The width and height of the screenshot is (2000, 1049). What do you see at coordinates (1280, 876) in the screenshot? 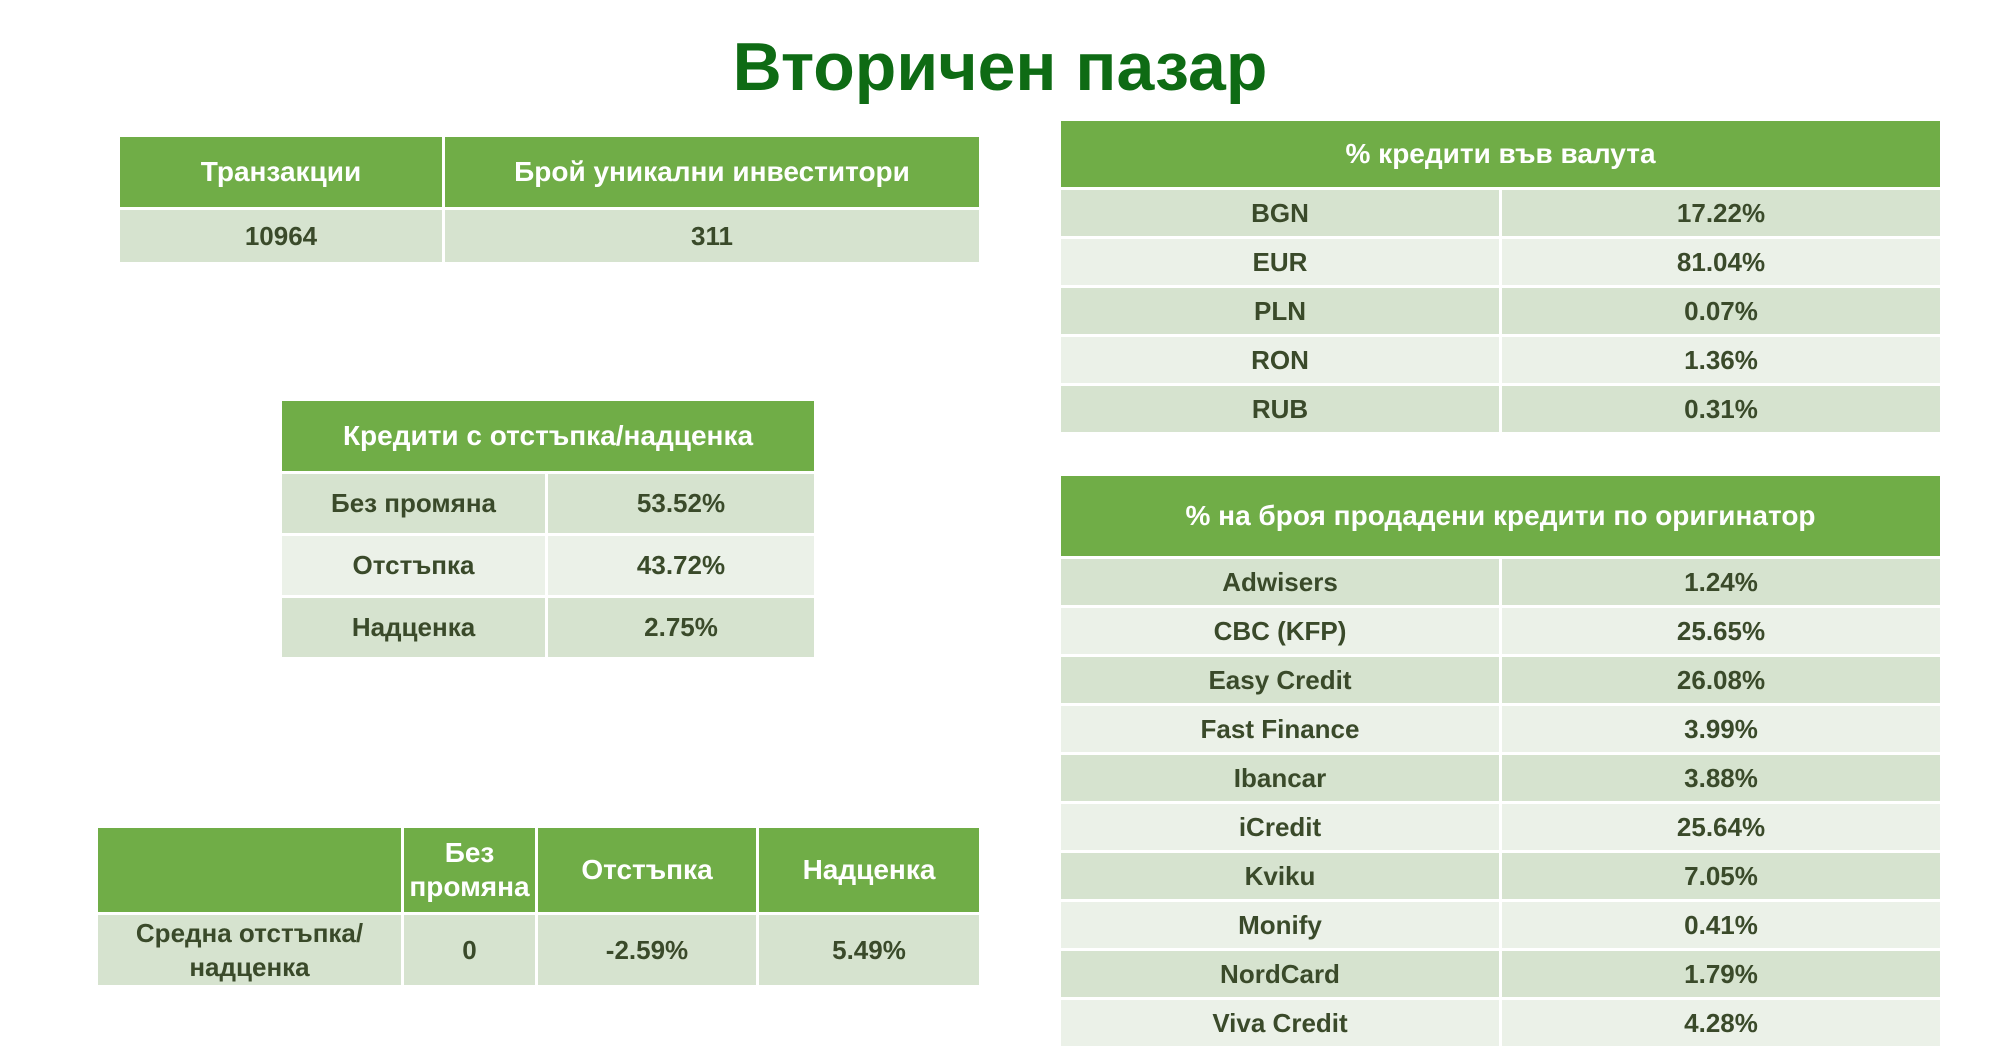
I see `originator-name: Kviku` at bounding box center [1280, 876].